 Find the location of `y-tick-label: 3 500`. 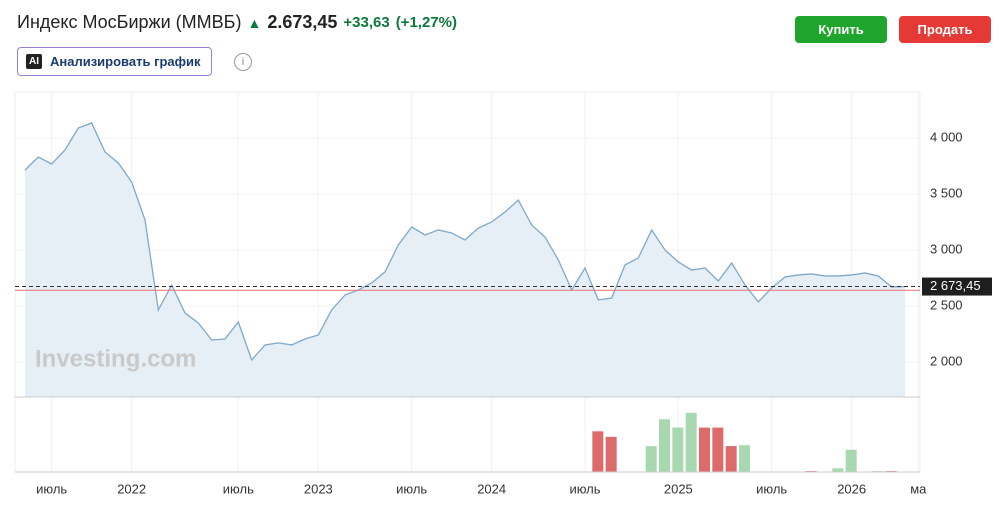

y-tick-label: 3 500 is located at coordinates (946, 192).